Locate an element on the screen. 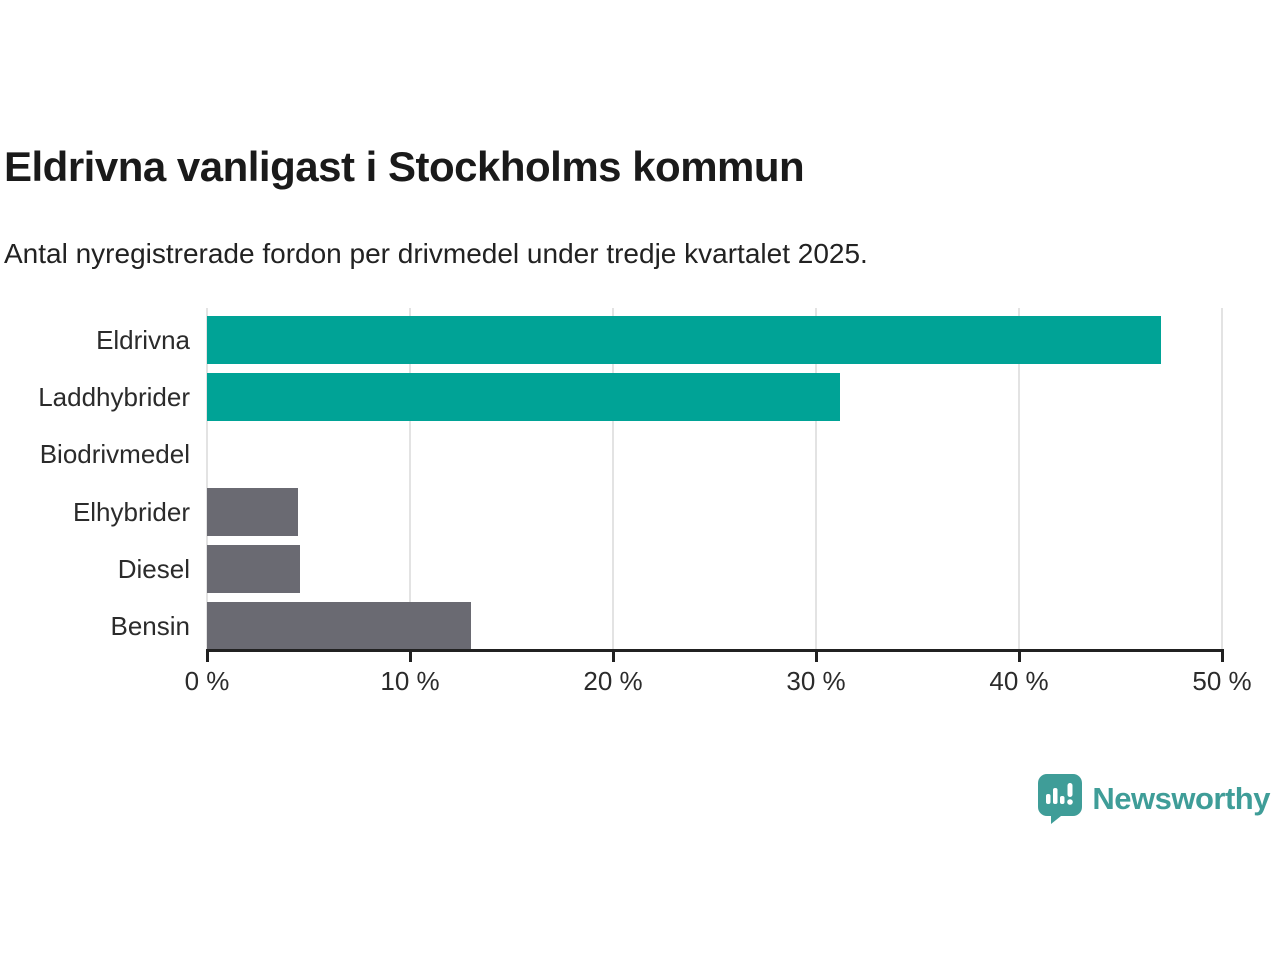  category-label: Eldrivna is located at coordinates (143, 340).